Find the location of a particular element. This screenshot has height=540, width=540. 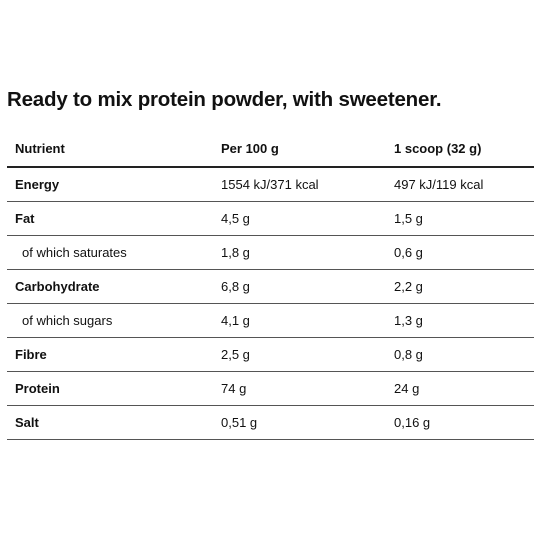

value-per-scoop: 497 kJ/119 kcal is located at coordinates (464, 184).